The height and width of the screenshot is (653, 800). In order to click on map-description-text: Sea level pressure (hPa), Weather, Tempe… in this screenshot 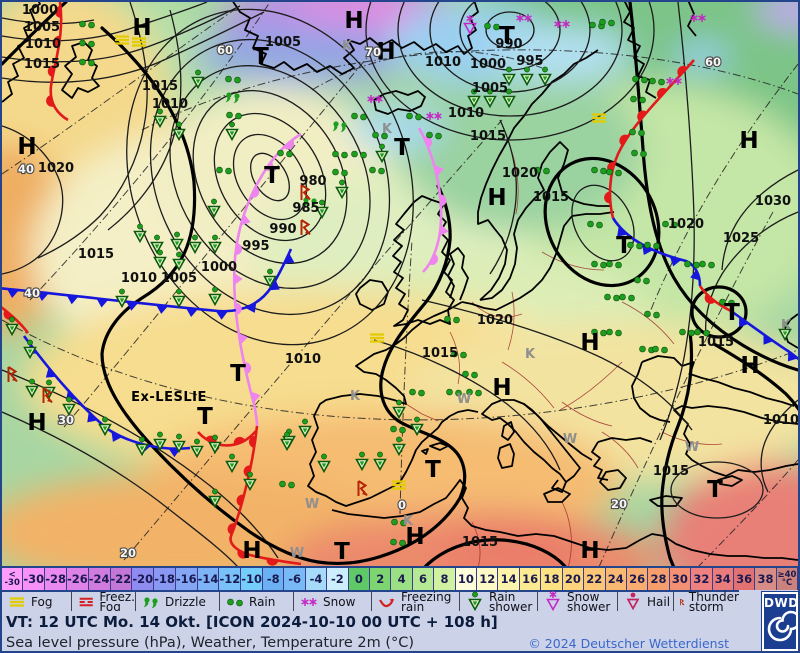, I will do `click(210, 643)`.